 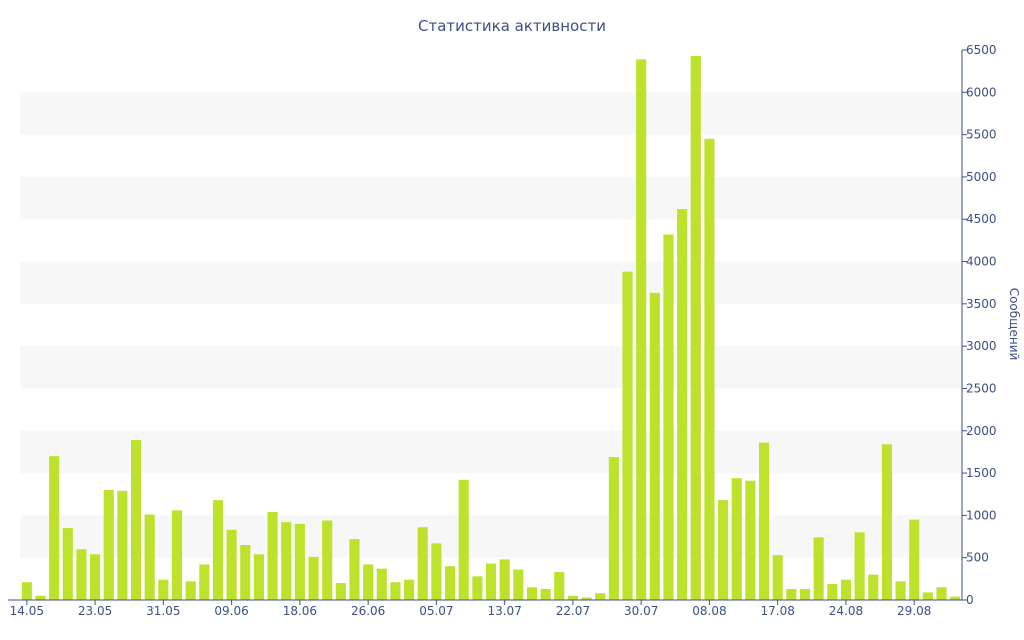 I want to click on y-tick-label: 5500, so click(x=981, y=135).